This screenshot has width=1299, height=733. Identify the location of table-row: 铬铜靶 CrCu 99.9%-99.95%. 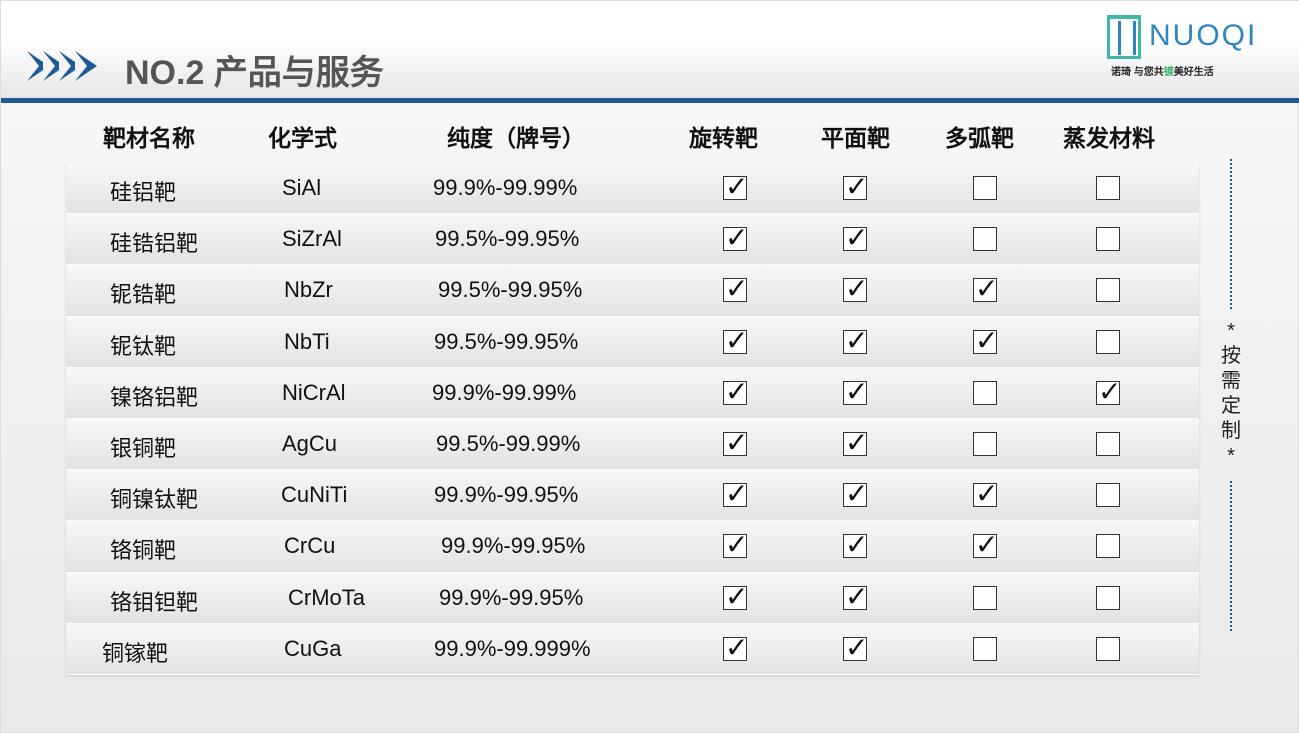
(632, 547).